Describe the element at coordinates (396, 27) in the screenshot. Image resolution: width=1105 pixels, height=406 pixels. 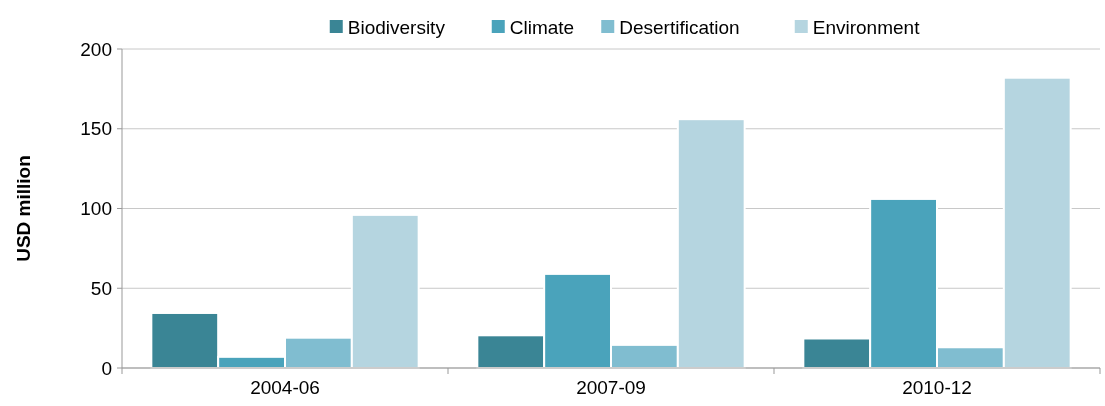
I see `legend-label: Biodiversity` at that location.